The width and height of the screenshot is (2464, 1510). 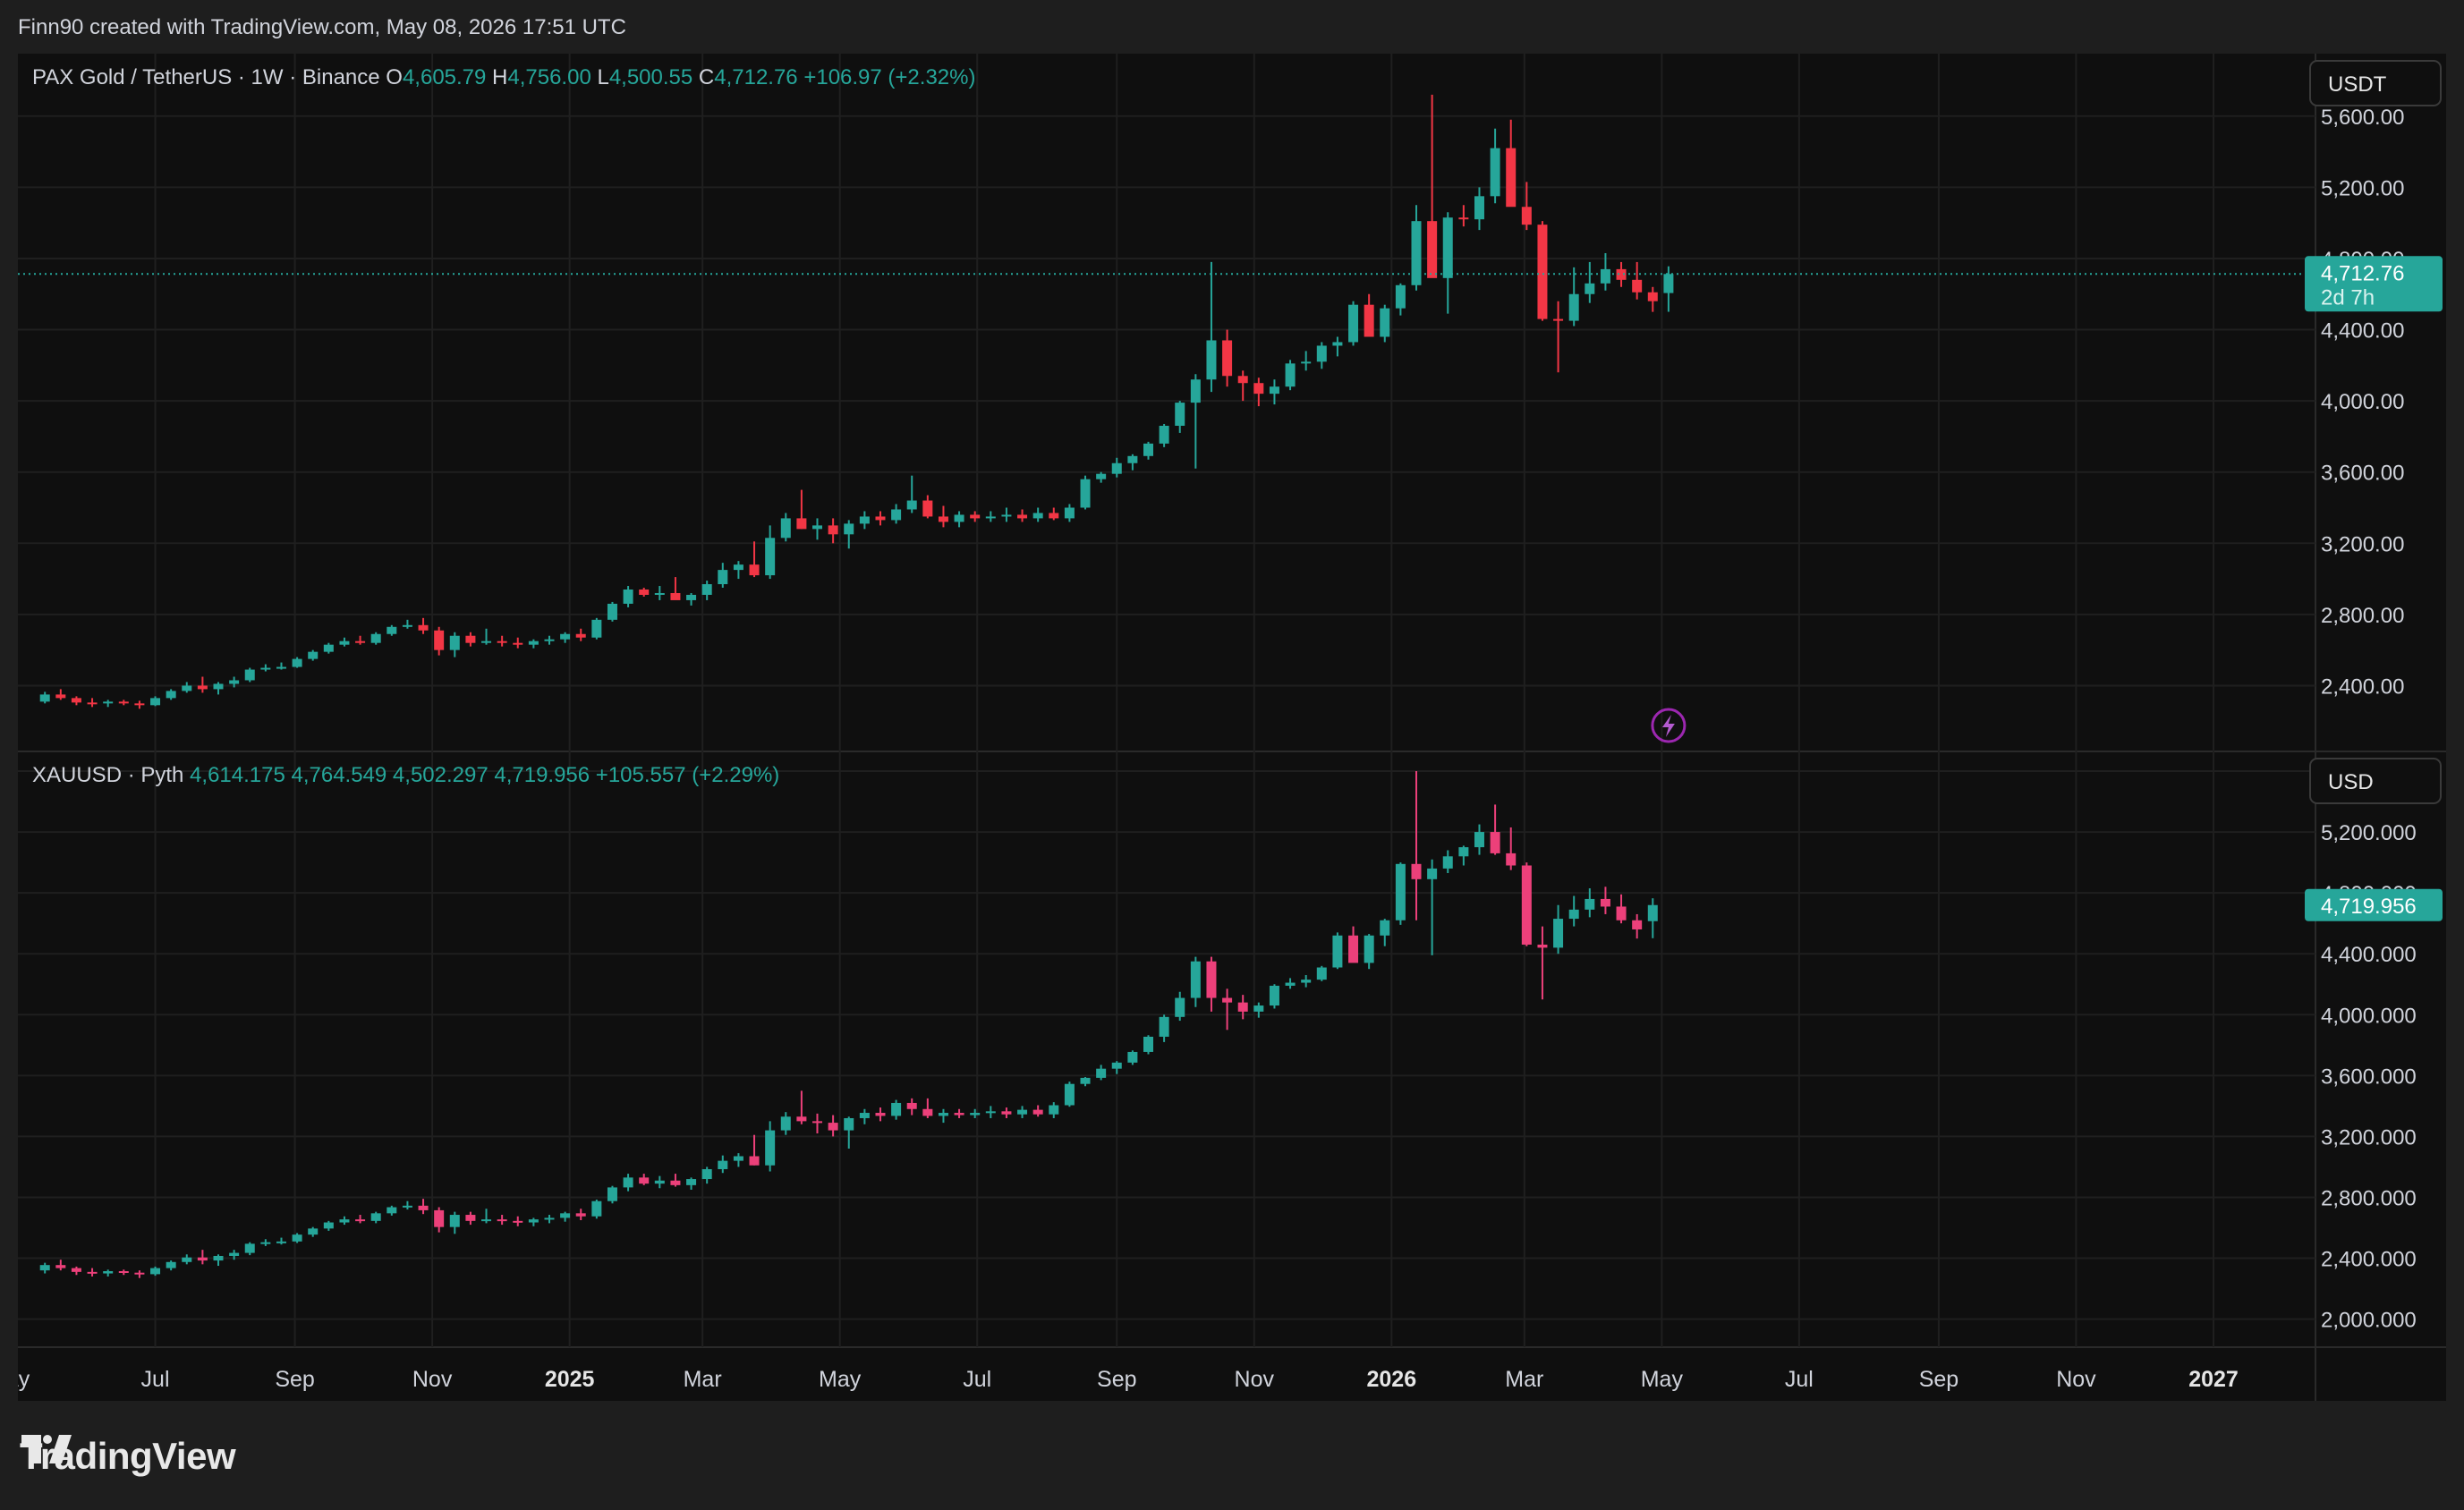 What do you see at coordinates (1669, 725) in the screenshot?
I see `lightning-icon` at bounding box center [1669, 725].